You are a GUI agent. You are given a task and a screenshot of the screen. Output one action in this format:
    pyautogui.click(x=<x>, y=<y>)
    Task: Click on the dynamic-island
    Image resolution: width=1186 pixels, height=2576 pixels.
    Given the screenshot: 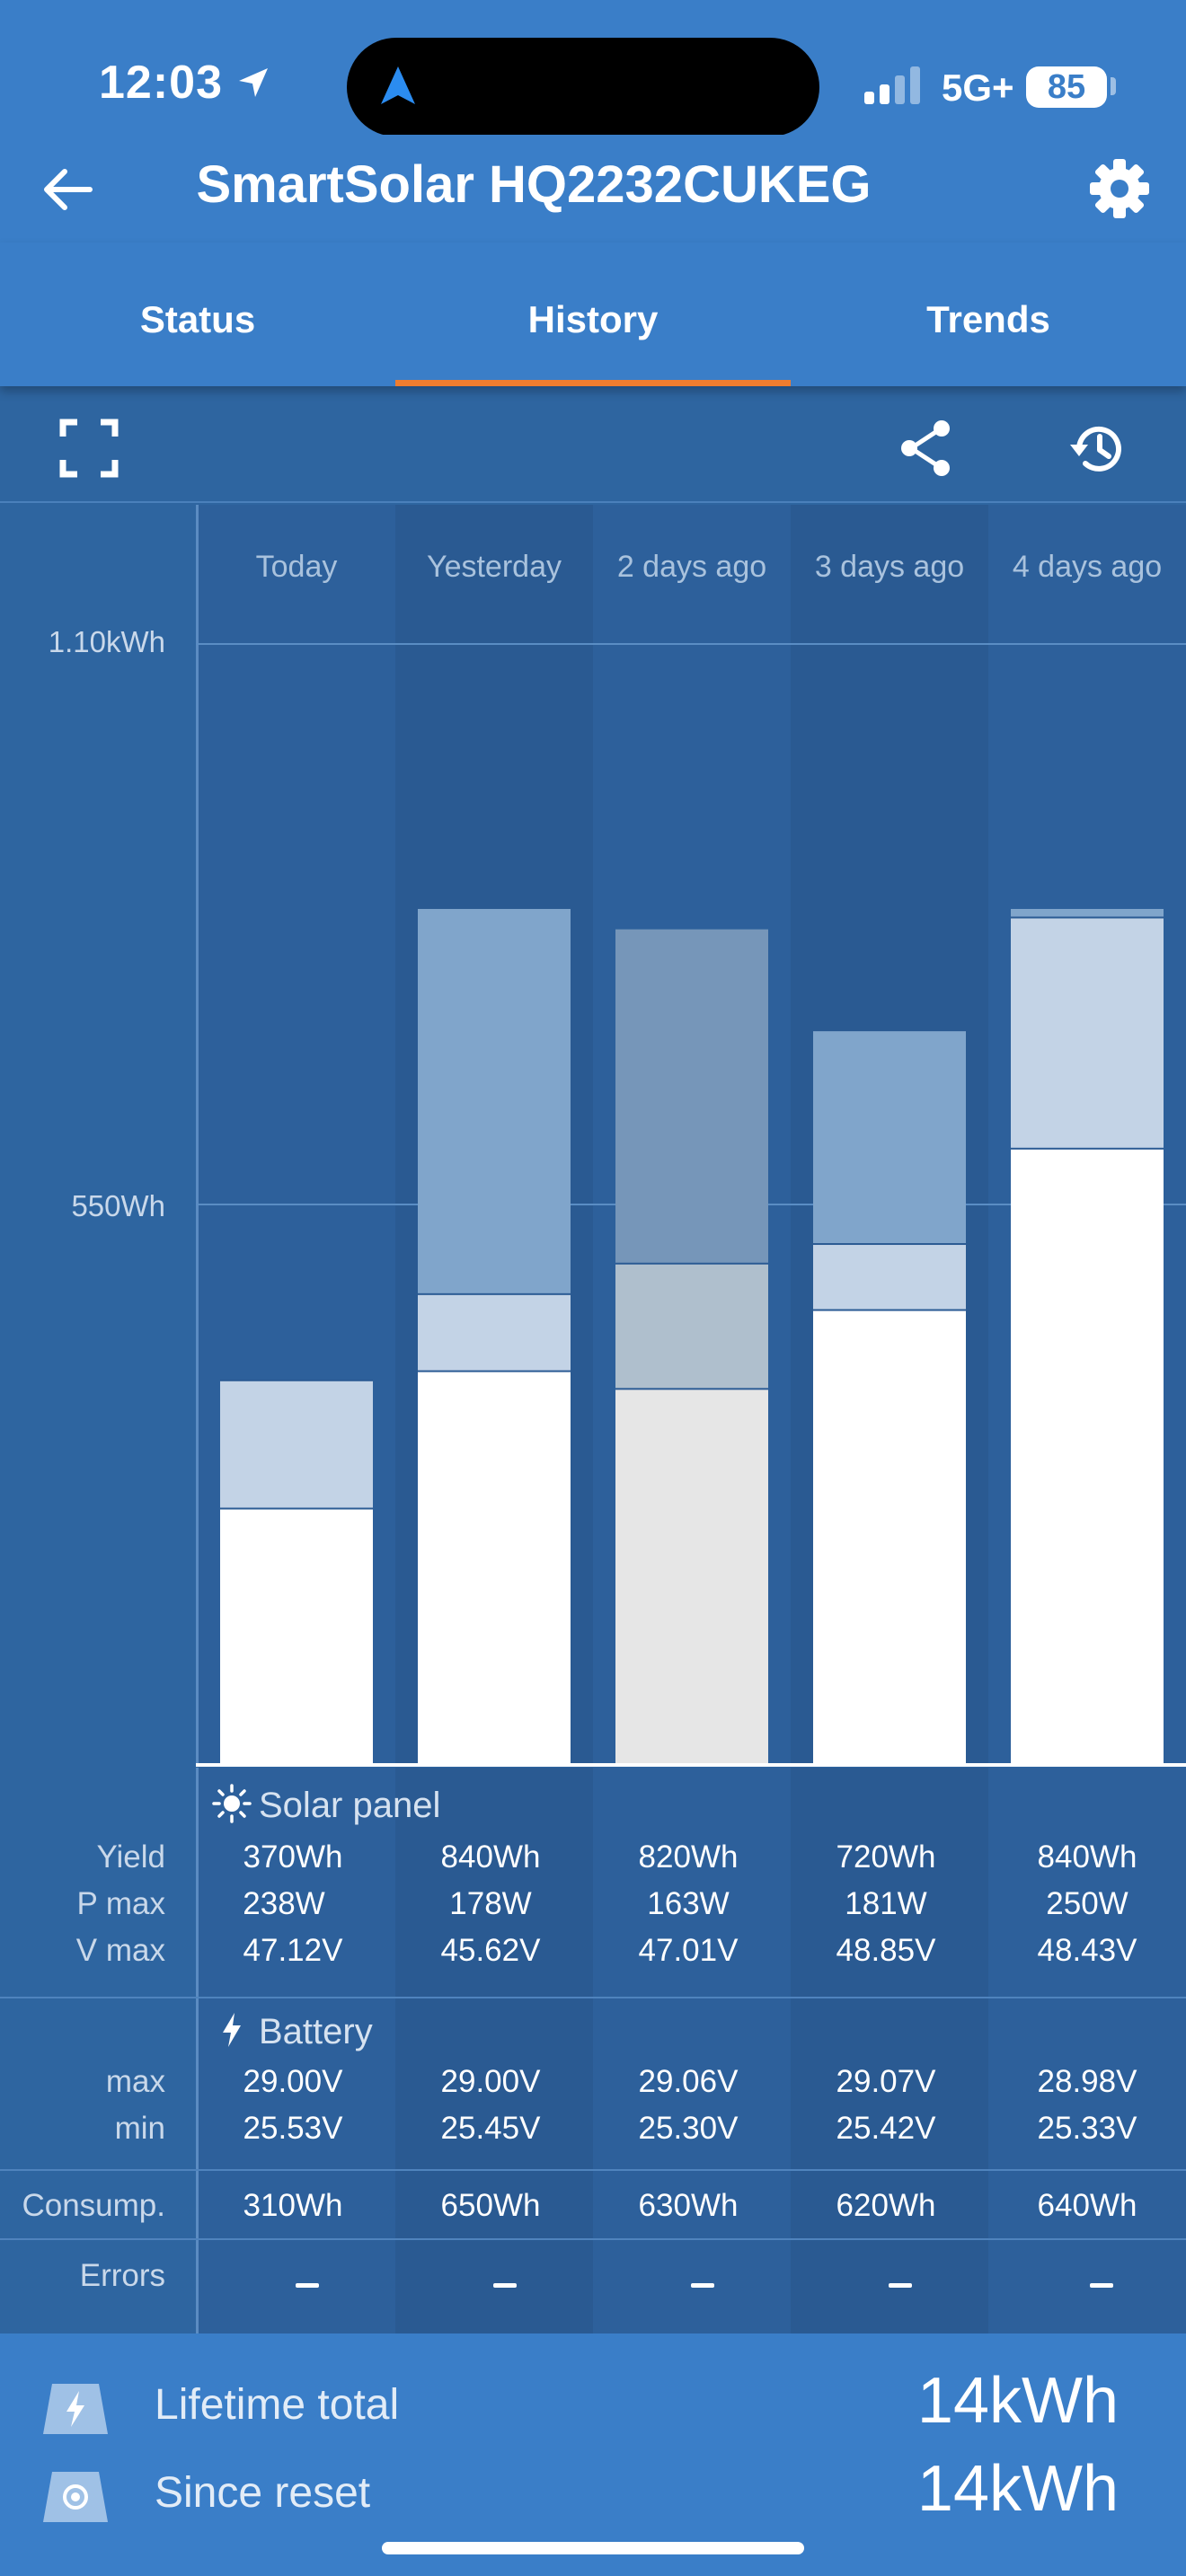 What is the action you would take?
    pyautogui.click(x=583, y=87)
    